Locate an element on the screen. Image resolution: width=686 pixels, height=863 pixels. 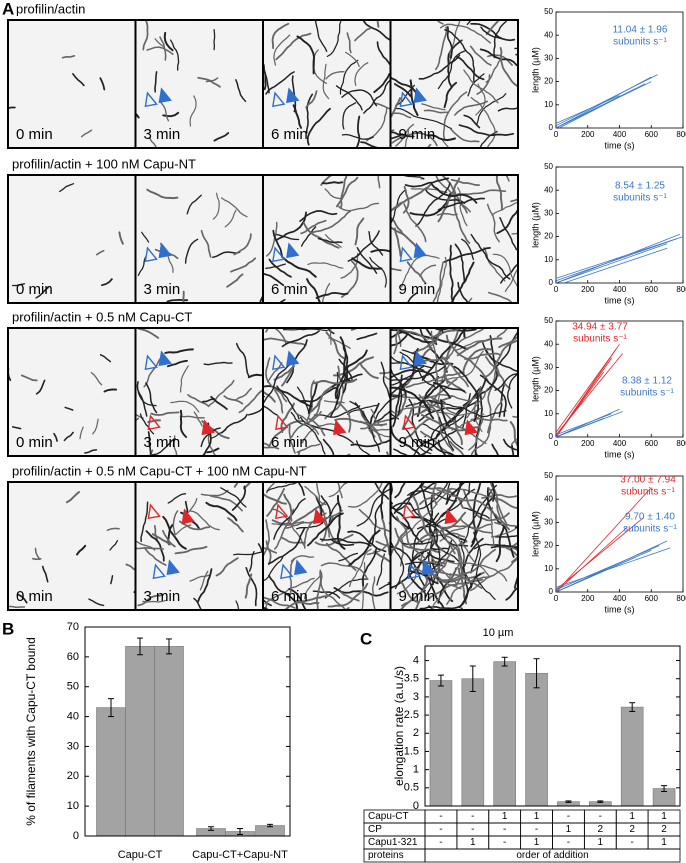
bar is located at coordinates (169, 741).